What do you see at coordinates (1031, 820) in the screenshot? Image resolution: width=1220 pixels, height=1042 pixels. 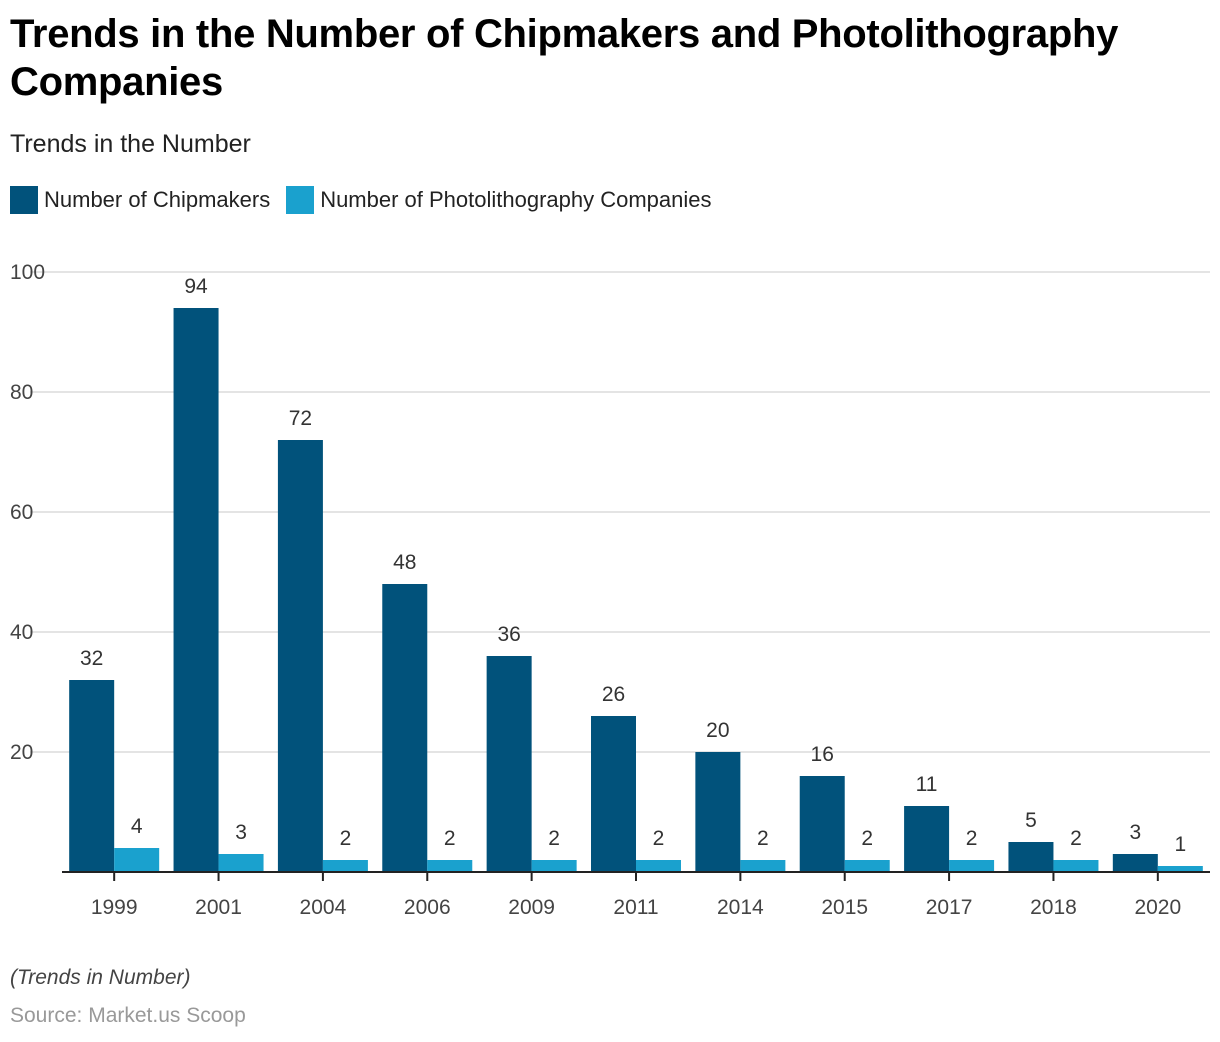 I see `data-label-chipmakers: 5` at bounding box center [1031, 820].